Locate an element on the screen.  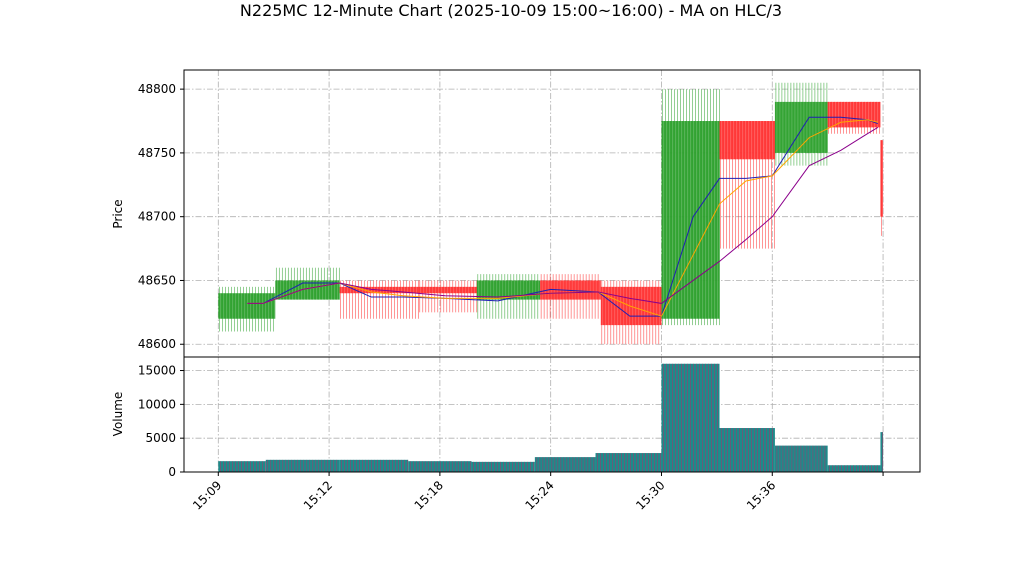
price-y-tick-label: 48700 is located at coordinates (157, 217).